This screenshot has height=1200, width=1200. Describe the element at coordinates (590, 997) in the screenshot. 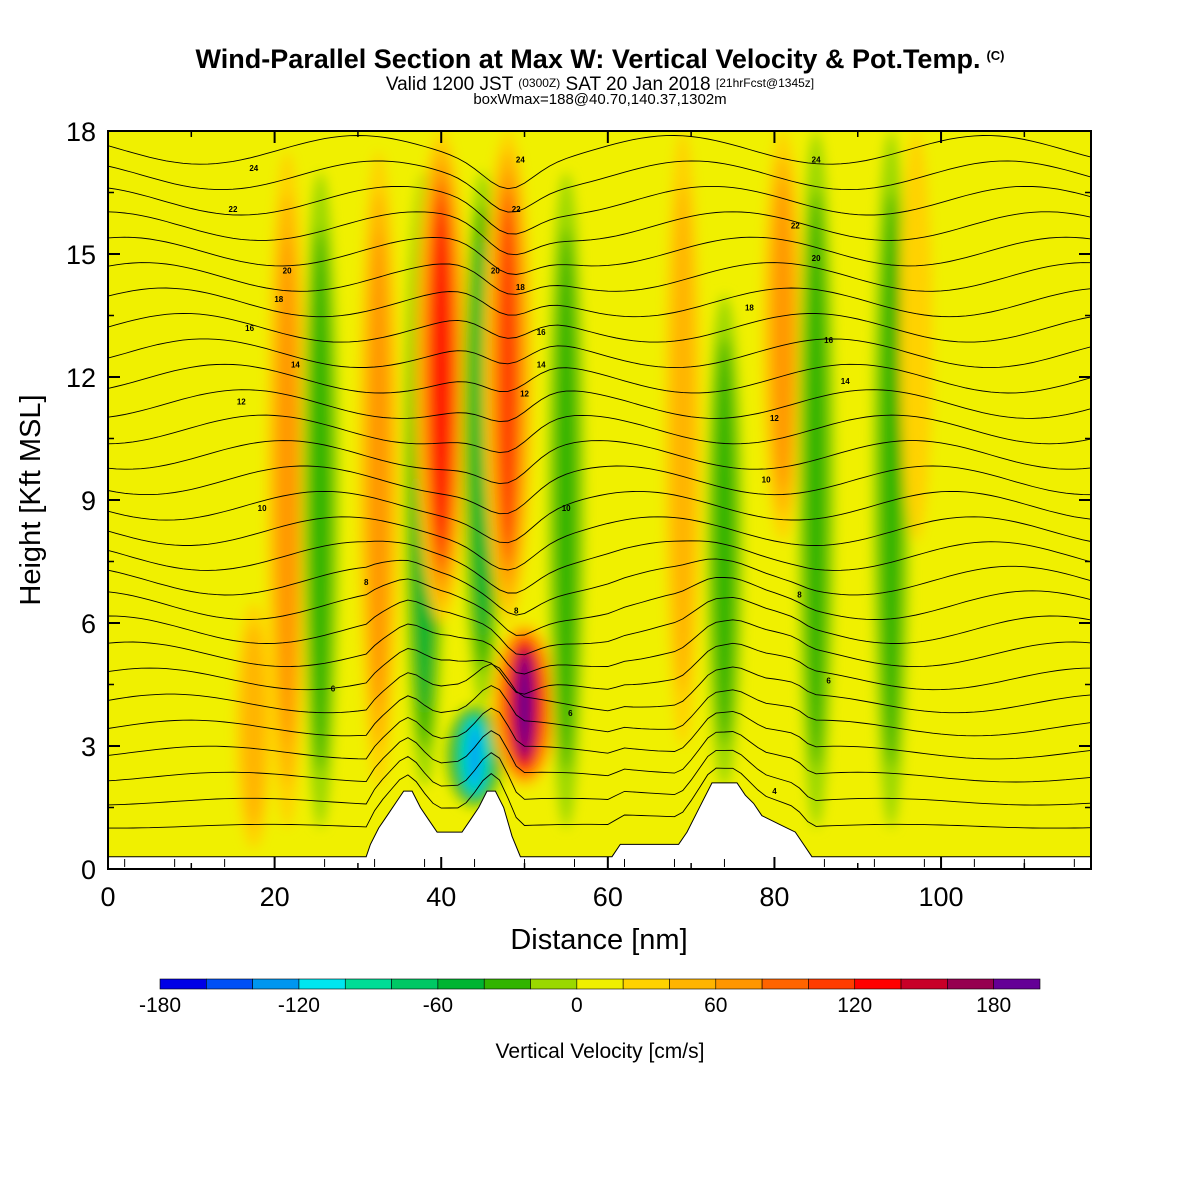

I see `colorbar: -180 -120 -60 0 60 120 180` at that location.